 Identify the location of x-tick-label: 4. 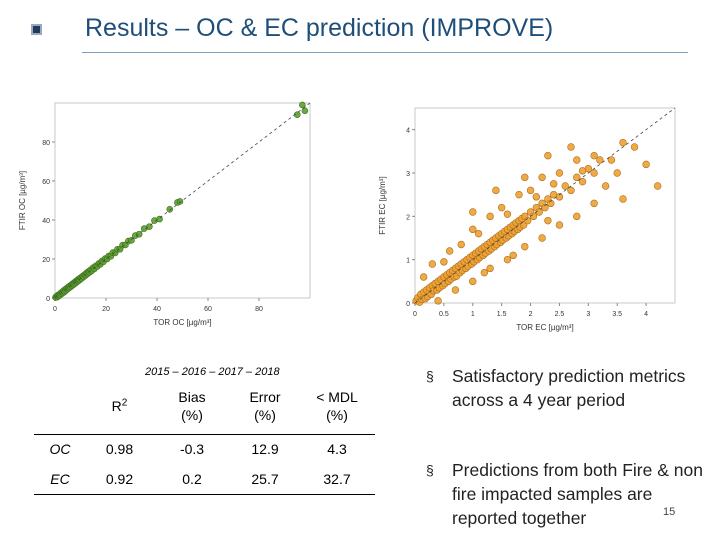
(646, 314).